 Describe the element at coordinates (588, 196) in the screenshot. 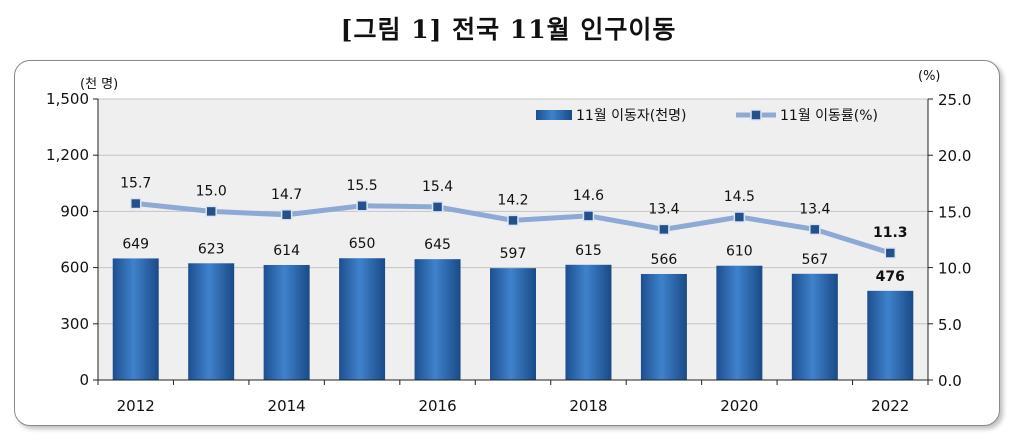

I see `line-value-label: 14.6` at that location.